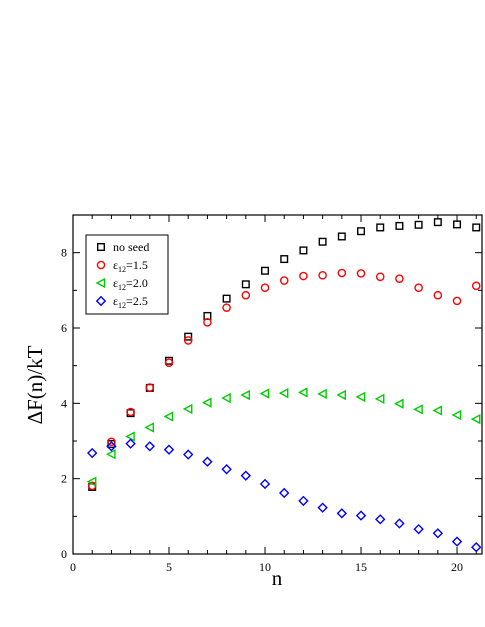  Describe the element at coordinates (64, 479) in the screenshot. I see `y-tick-label: 2` at that location.